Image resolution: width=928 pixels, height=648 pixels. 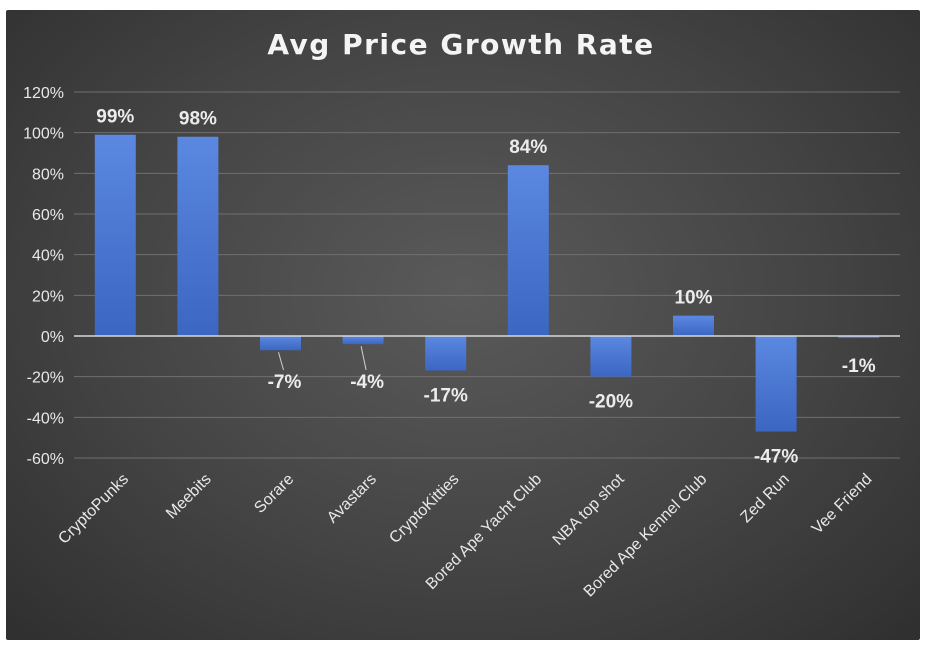 I want to click on data-label: 99%, so click(x=115, y=117).